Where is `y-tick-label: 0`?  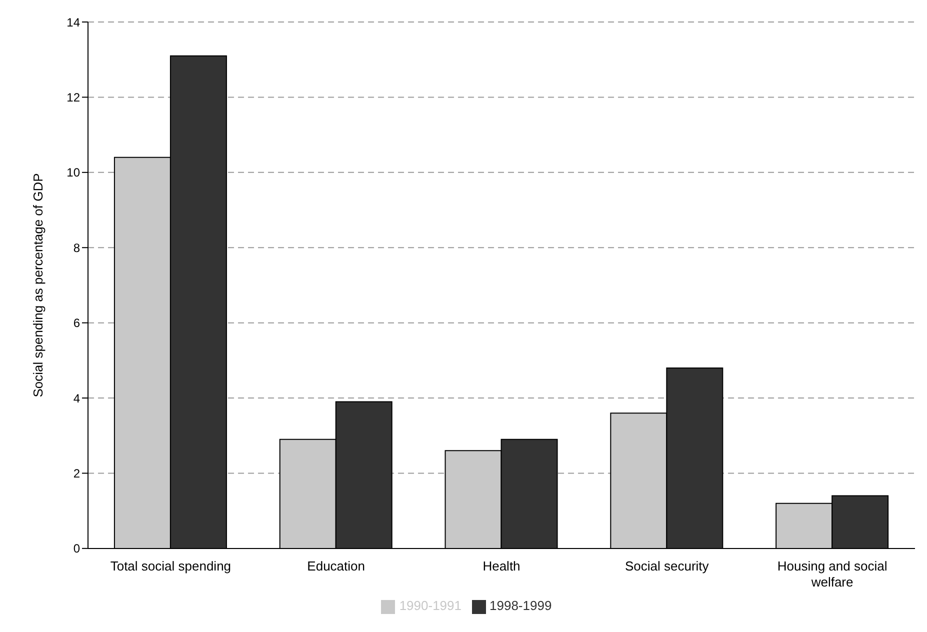
y-tick-label: 0 is located at coordinates (76, 549).